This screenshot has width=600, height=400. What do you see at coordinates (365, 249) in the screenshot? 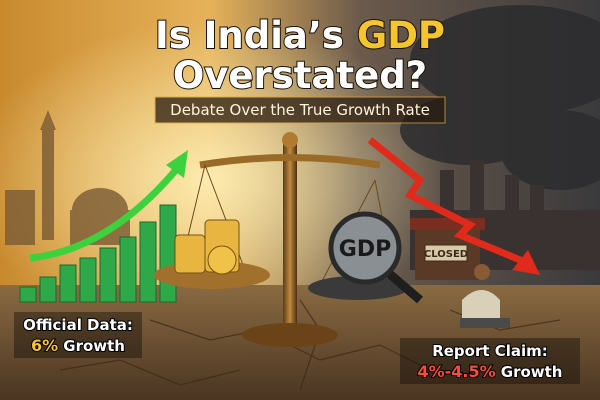
I see `gdp-label: GDP` at bounding box center [365, 249].